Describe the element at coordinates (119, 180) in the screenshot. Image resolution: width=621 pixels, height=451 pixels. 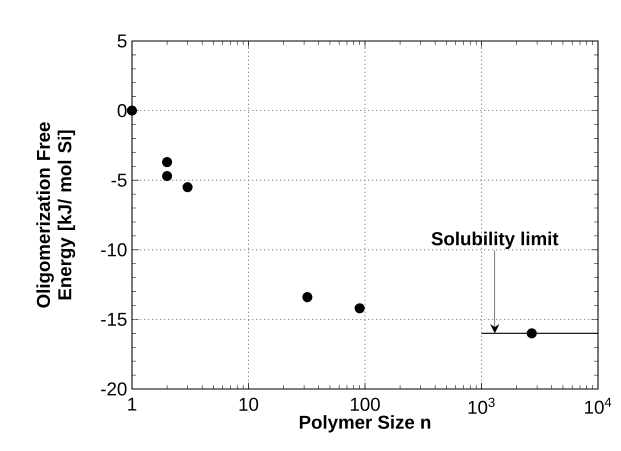
I see `y-tick-label: -5` at that location.